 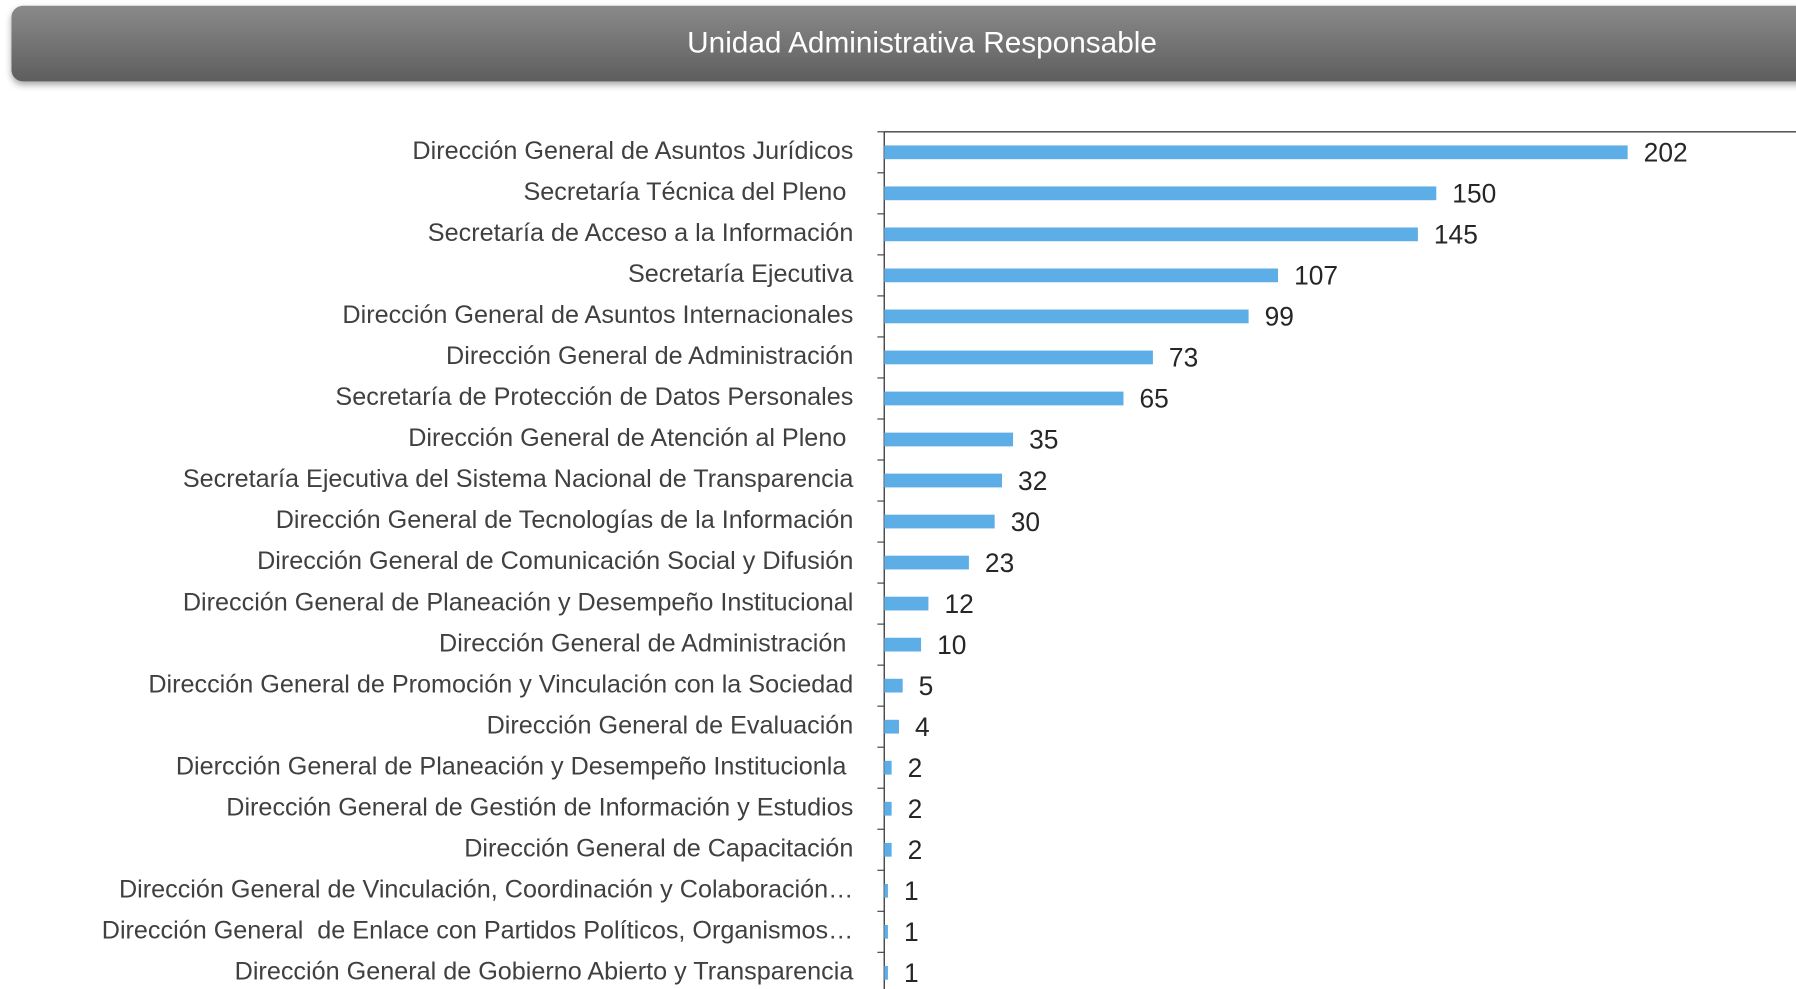 I want to click on value-label: 65, so click(x=1154, y=399).